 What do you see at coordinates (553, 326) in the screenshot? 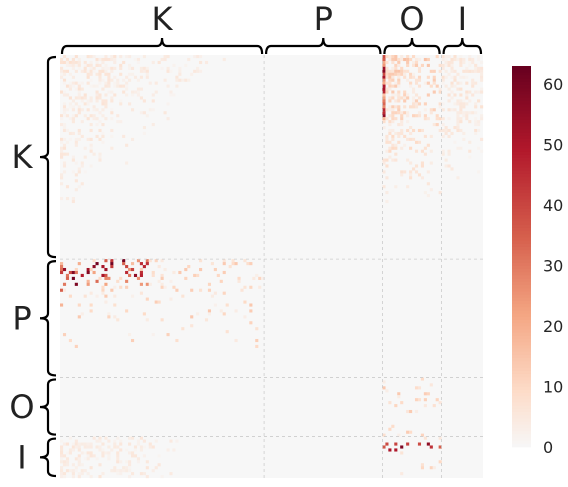
I see `colorbar-tick-label: 20` at bounding box center [553, 326].